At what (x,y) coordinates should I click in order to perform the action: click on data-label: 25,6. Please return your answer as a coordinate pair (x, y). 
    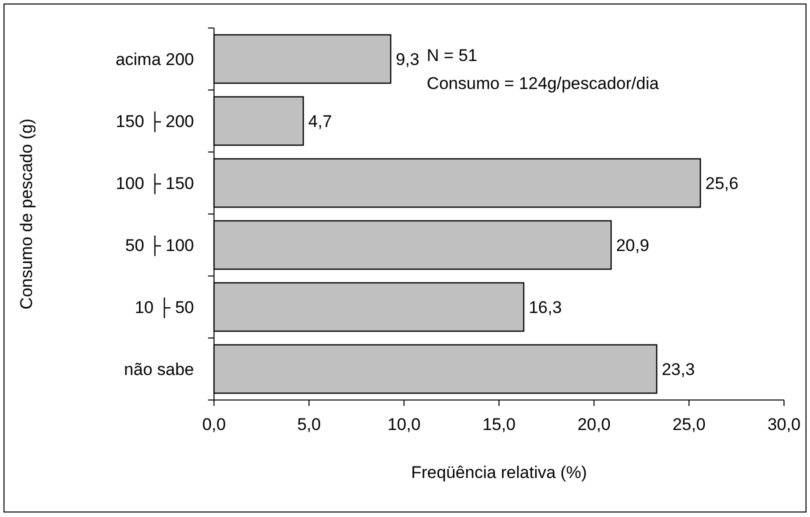
    Looking at the image, I should click on (721, 183).